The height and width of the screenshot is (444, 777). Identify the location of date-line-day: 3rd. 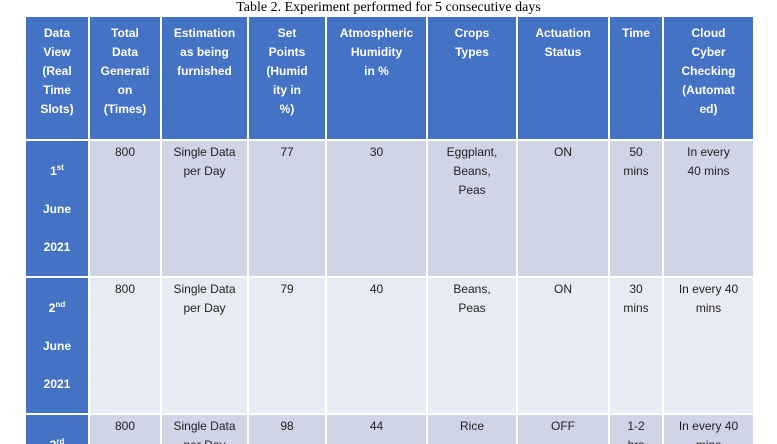
(57, 440).